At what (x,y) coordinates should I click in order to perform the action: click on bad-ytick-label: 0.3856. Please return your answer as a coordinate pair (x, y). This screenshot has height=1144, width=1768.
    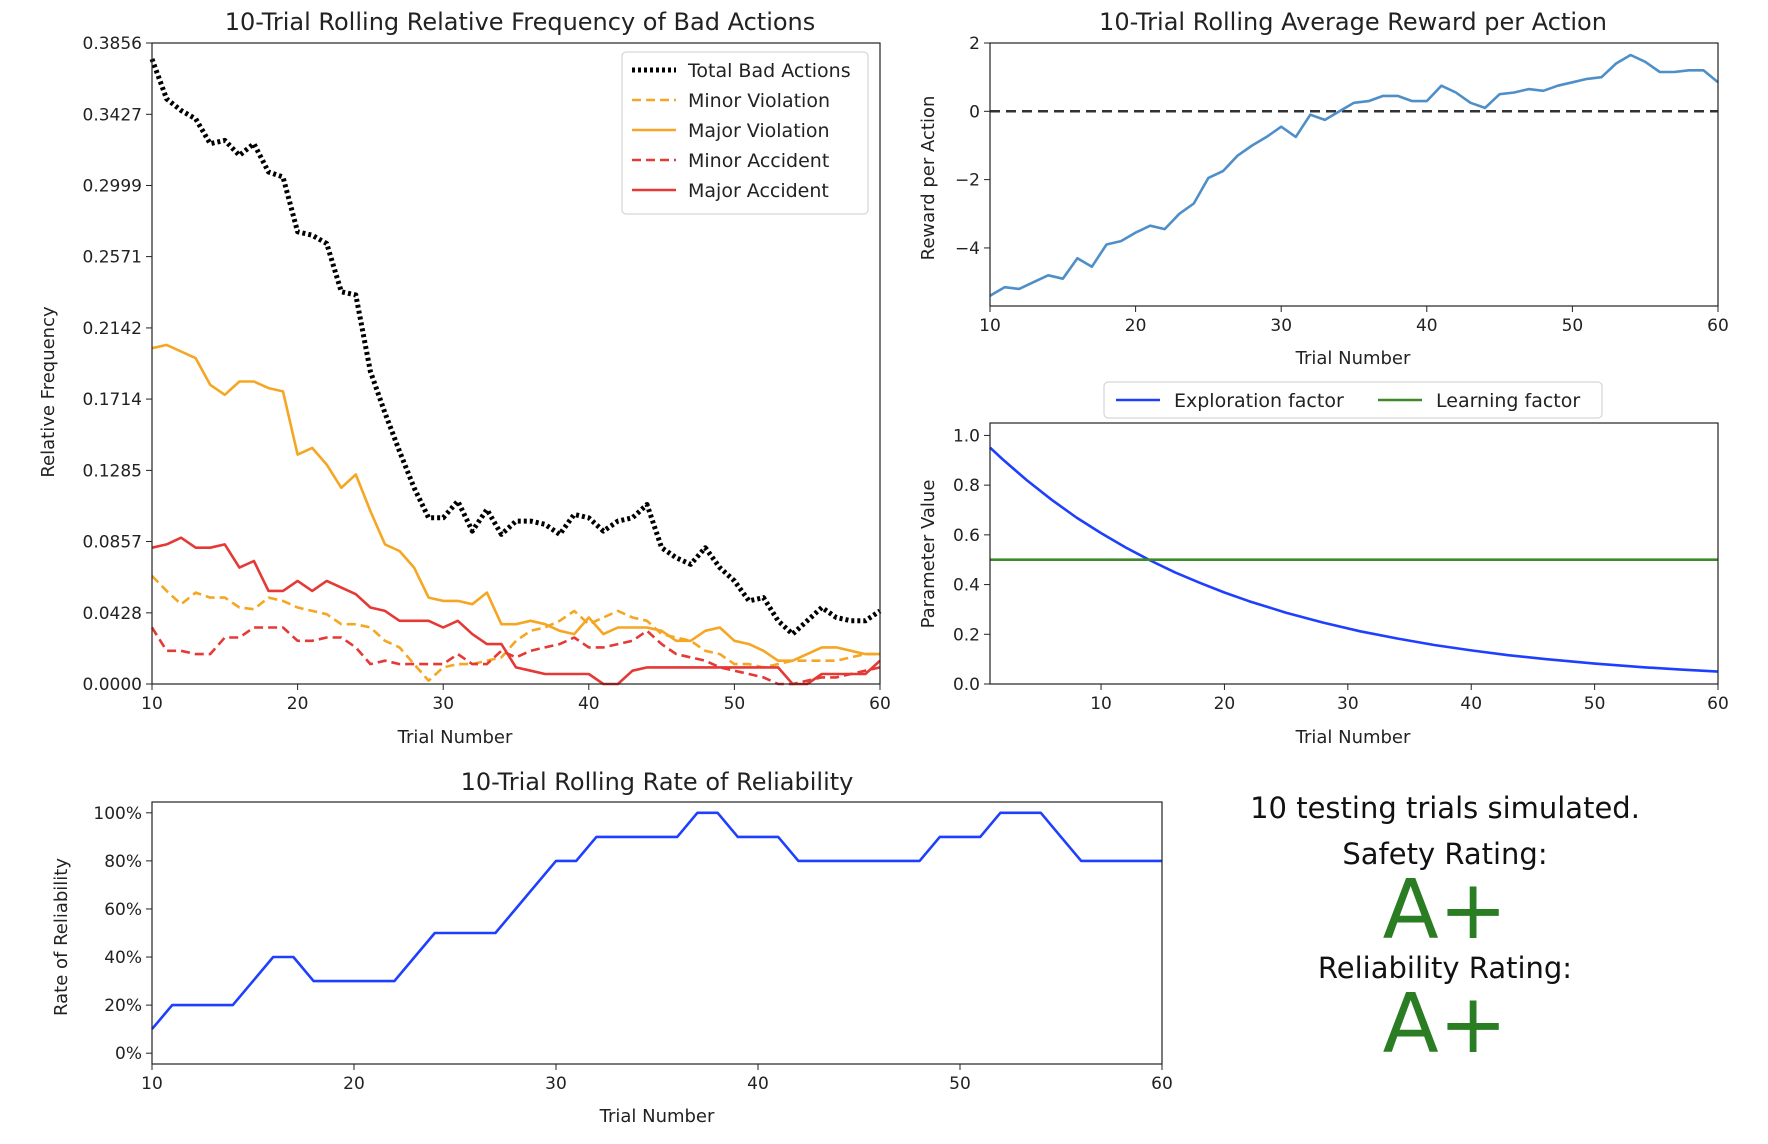
    Looking at the image, I should click on (112, 44).